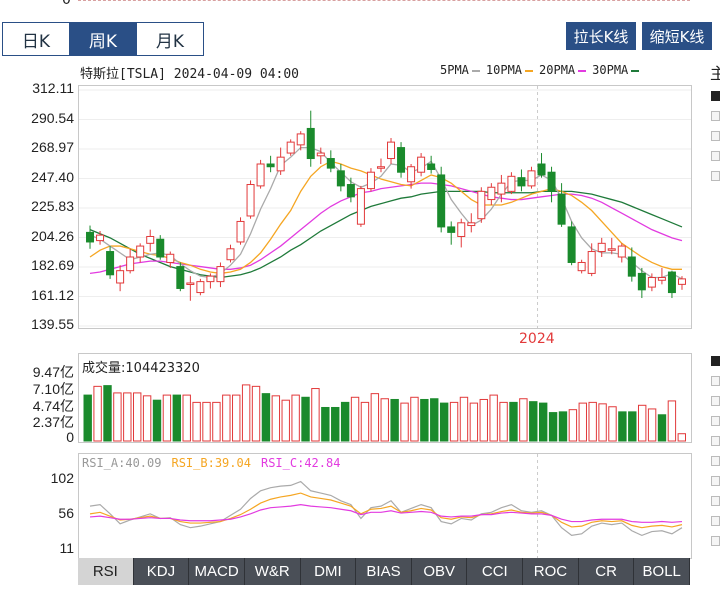 Image resolution: width=720 pixels, height=595 pixels. Describe the element at coordinates (52, 235) in the screenshot. I see `kline-y-tick-label: 204.26` at that location.